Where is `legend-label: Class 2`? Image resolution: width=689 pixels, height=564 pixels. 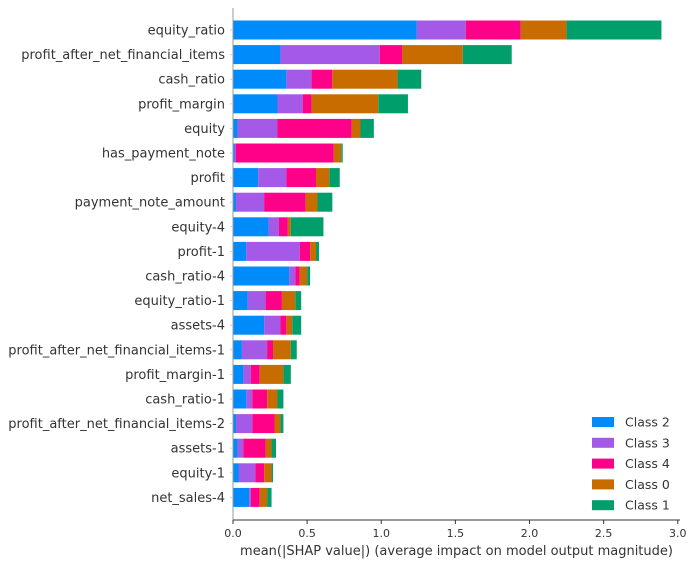
legend-label: Class 2 is located at coordinates (647, 422).